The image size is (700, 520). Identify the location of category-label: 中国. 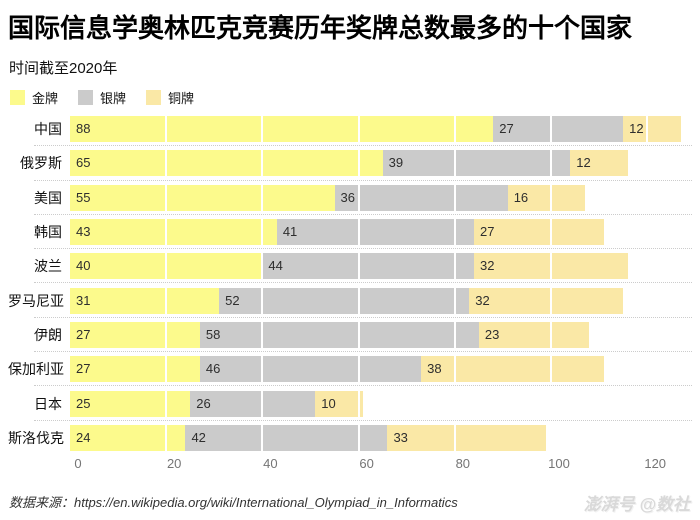
(48, 129).